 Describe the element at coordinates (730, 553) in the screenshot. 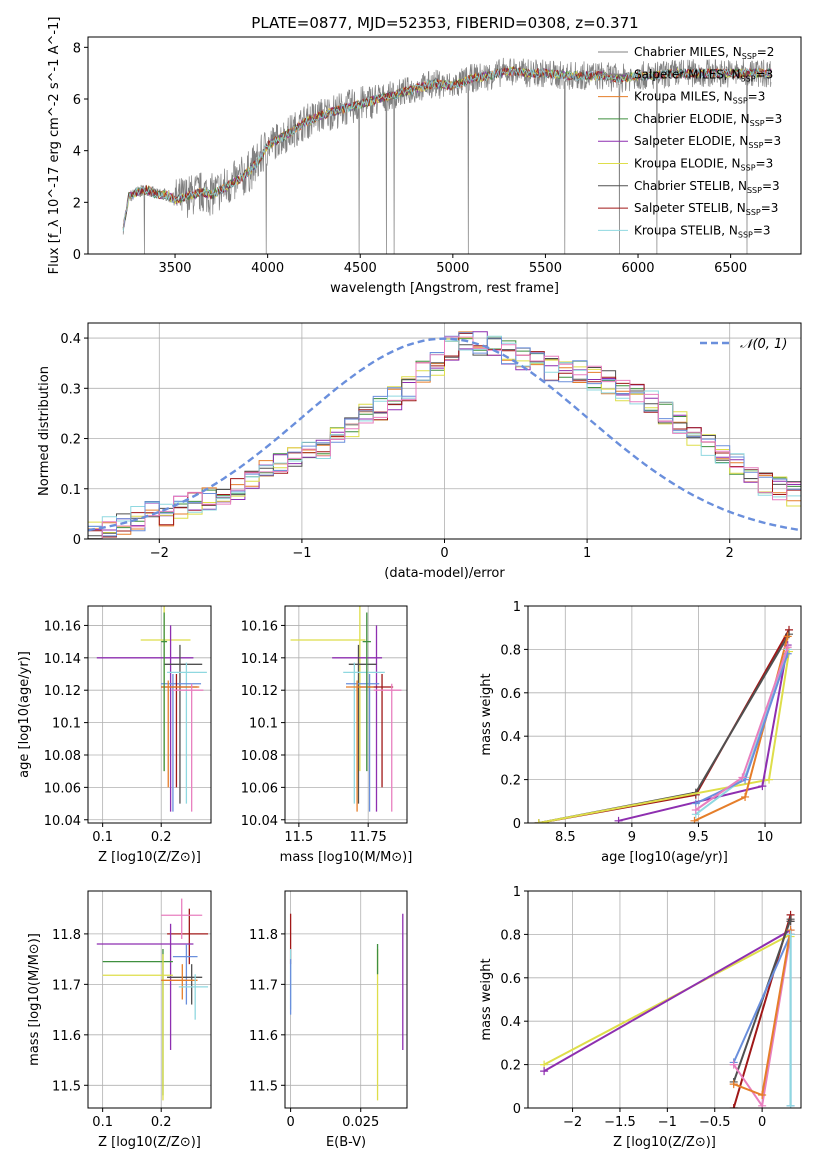

I see `x-tick-label: 2` at that location.